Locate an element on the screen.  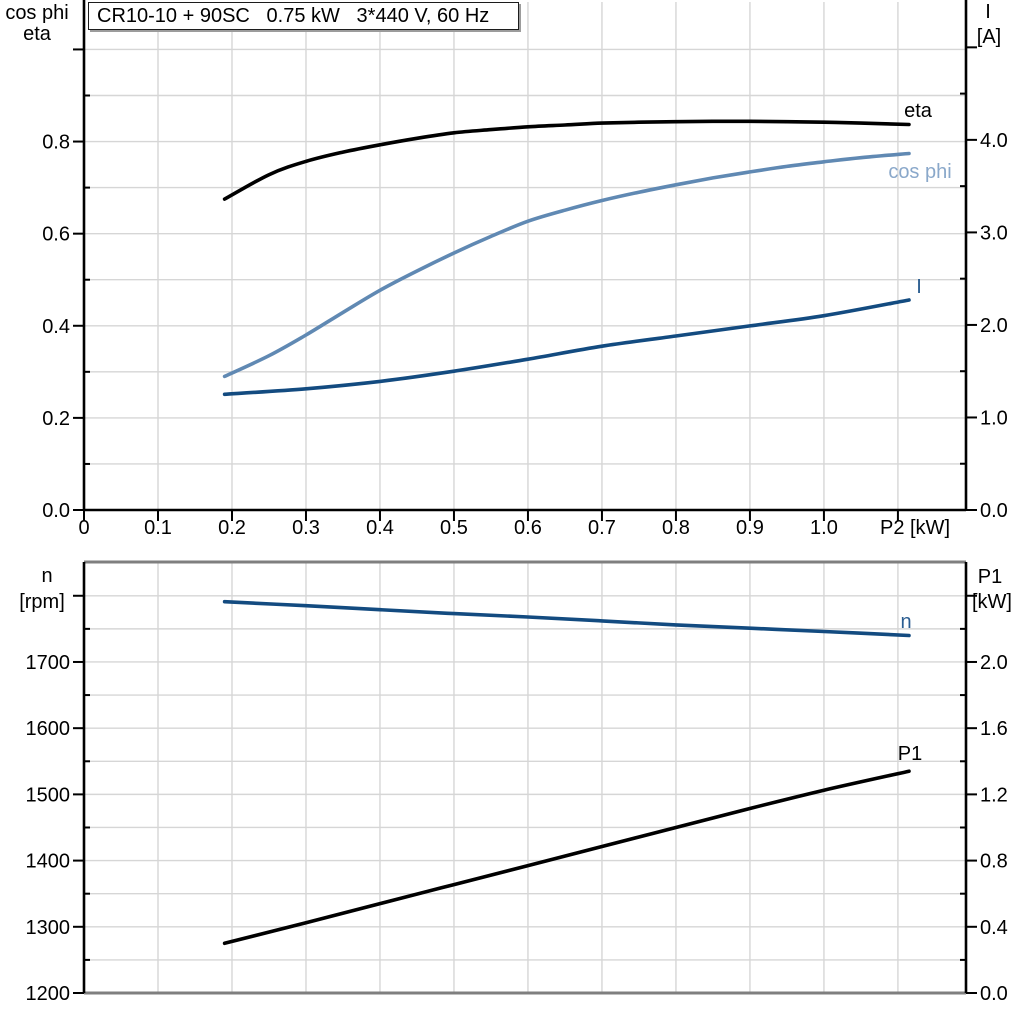
left-axis-title: eta is located at coordinates (37, 34).